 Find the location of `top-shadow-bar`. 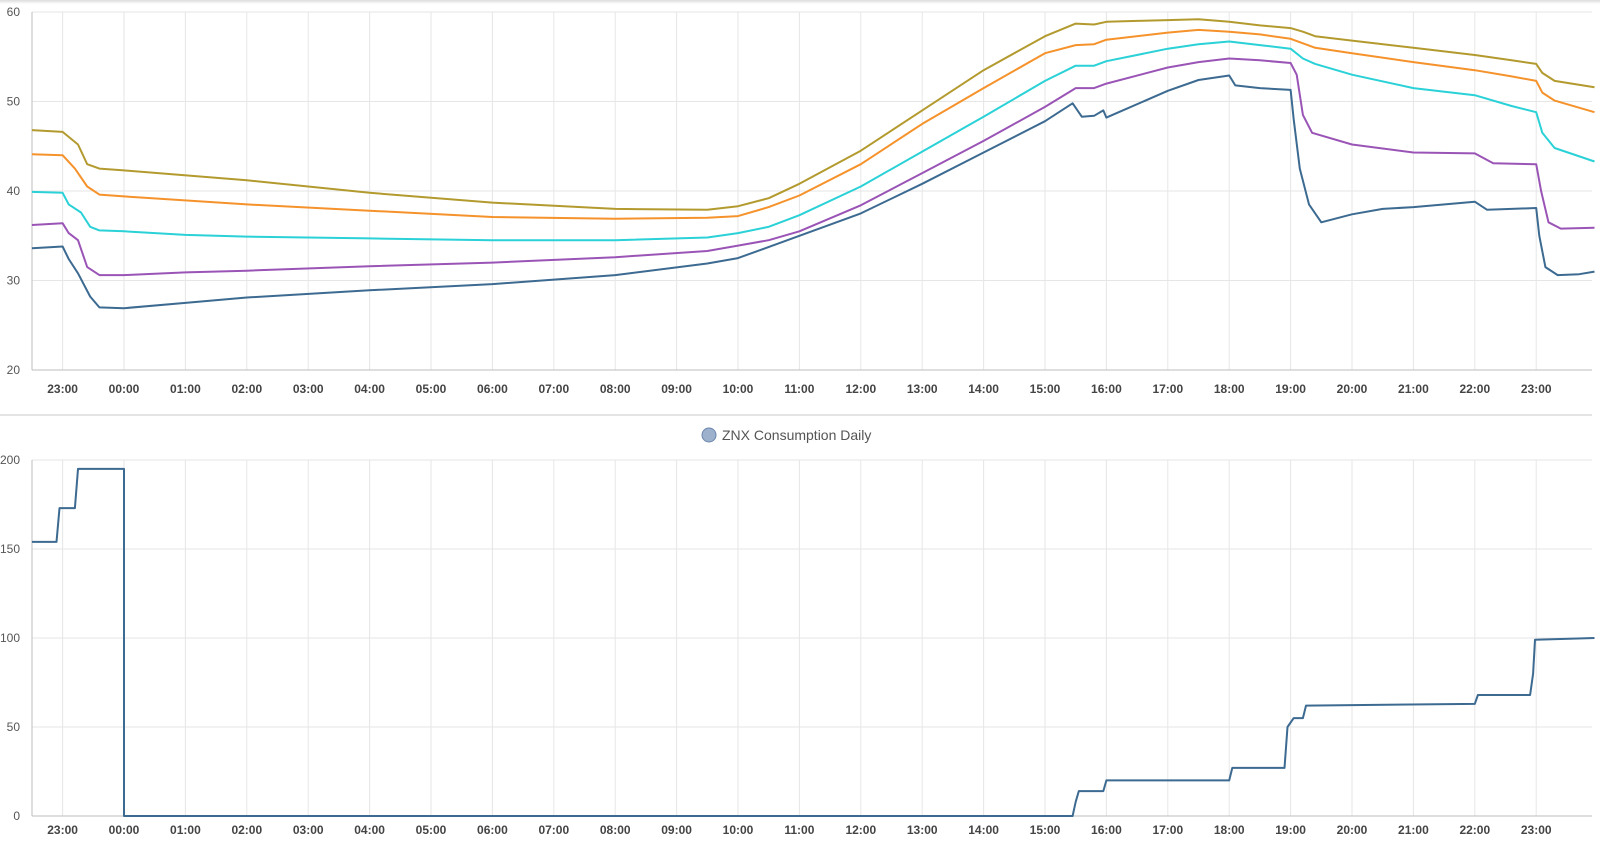

top-shadow-bar is located at coordinates (800, 2).